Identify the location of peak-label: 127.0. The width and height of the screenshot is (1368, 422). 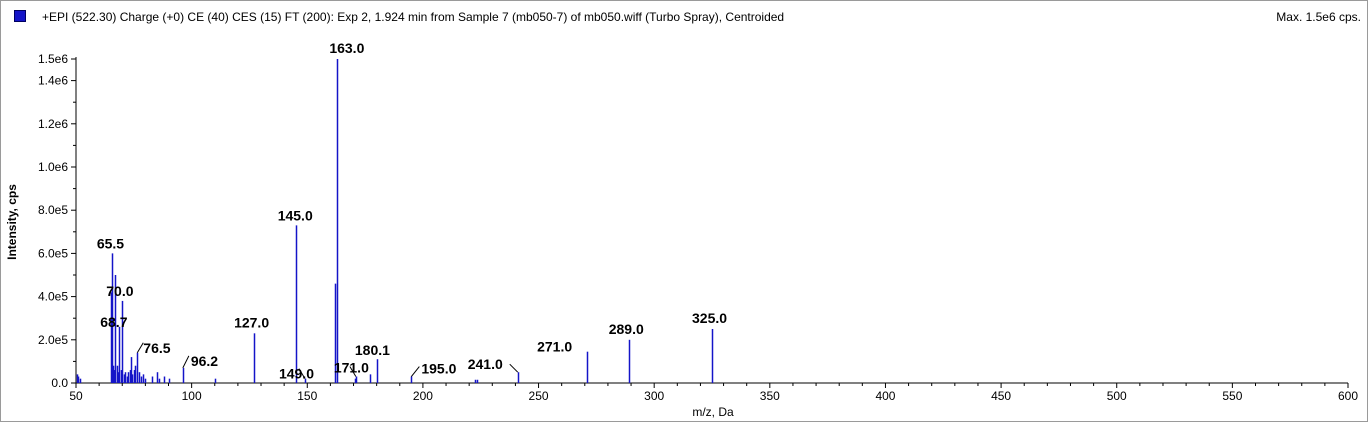
(251, 322).